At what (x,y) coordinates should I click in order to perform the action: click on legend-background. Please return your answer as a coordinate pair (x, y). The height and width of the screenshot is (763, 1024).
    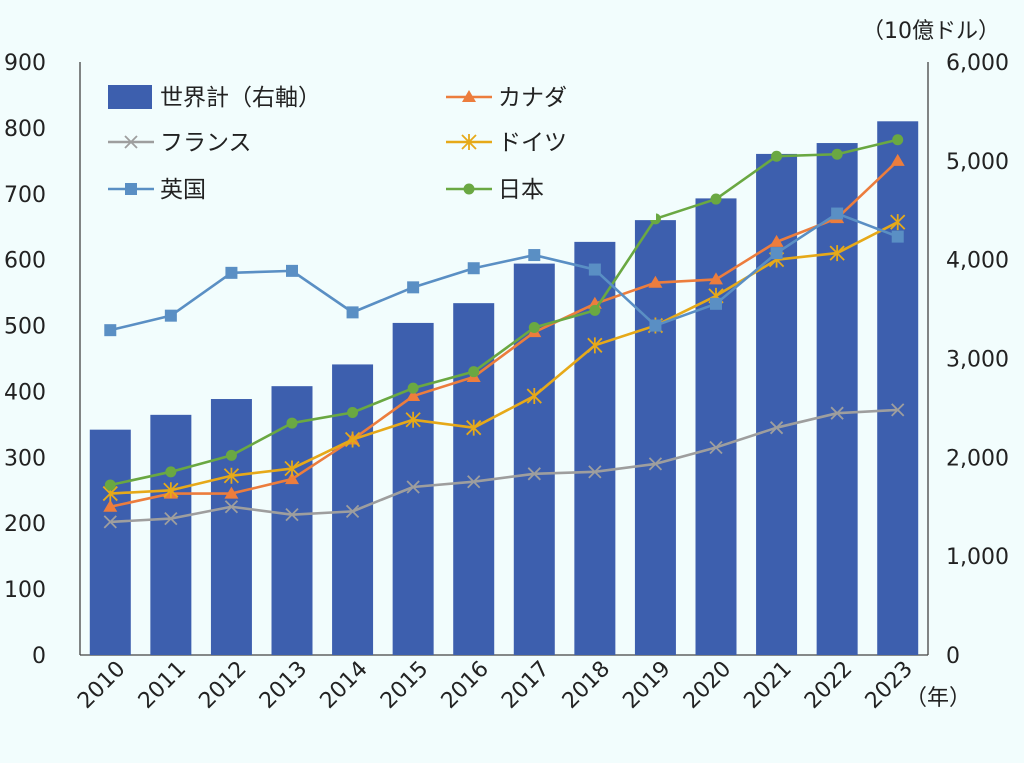
    Looking at the image, I should click on (372, 144).